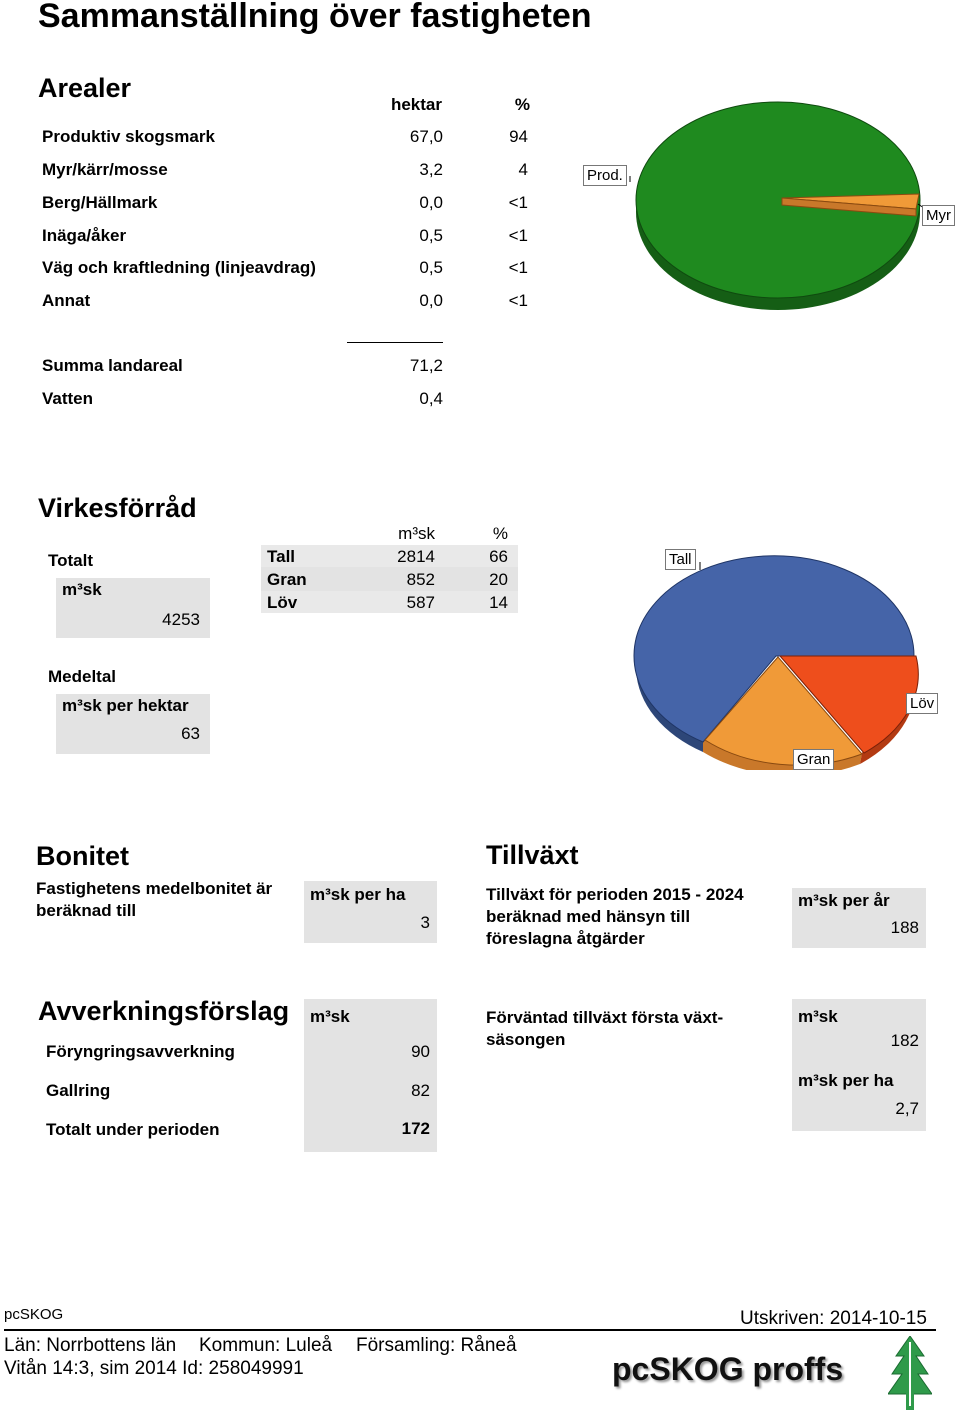 The width and height of the screenshot is (960, 1414). I want to click on tillvaxt-heading: Tillväxt, so click(532, 855).